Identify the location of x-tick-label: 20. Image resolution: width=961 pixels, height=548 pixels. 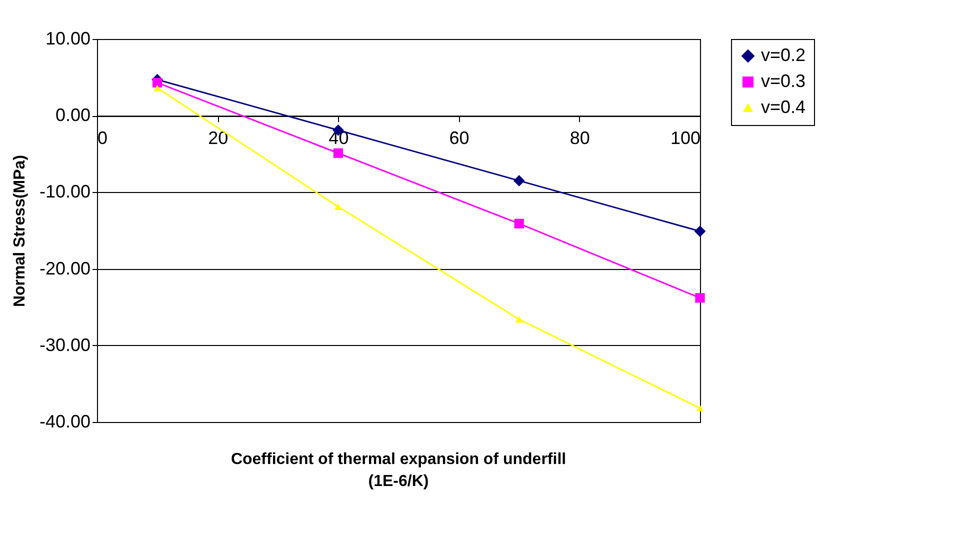
(218, 138).